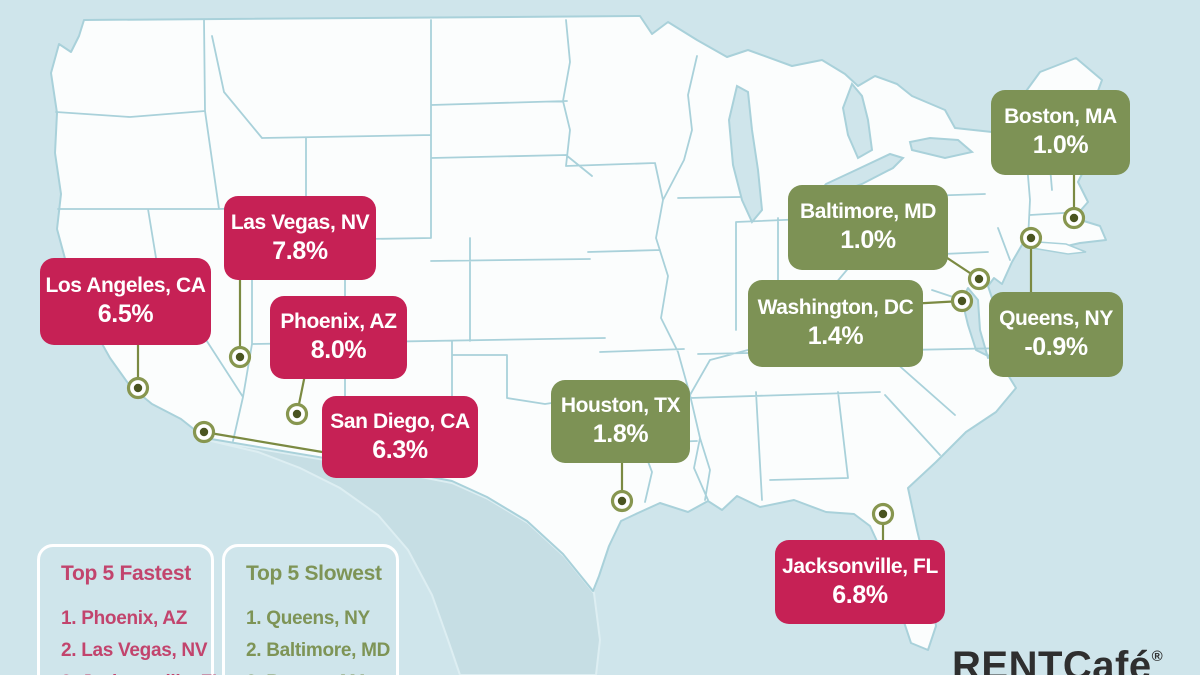 This screenshot has height=675, width=1200. Describe the element at coordinates (941, 148) in the screenshot. I see `lake-ontario` at that location.